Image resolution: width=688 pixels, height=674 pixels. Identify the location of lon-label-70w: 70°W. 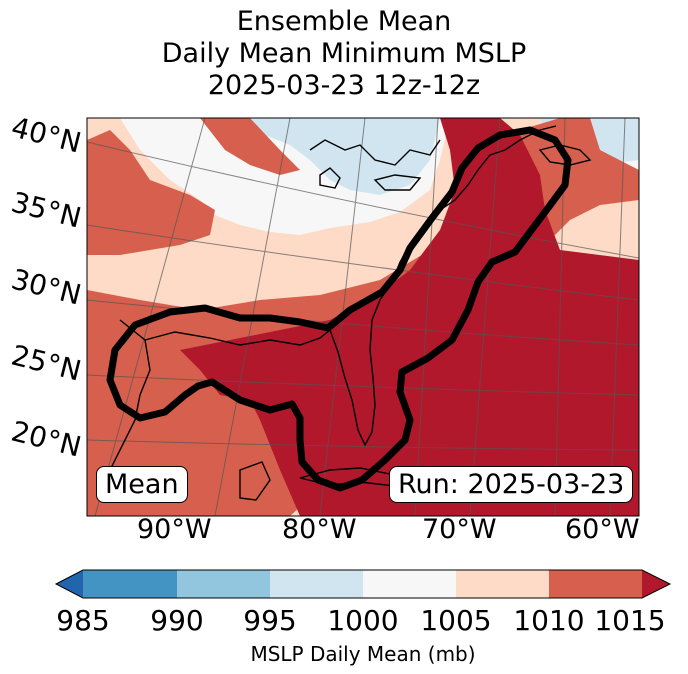
(459, 529).